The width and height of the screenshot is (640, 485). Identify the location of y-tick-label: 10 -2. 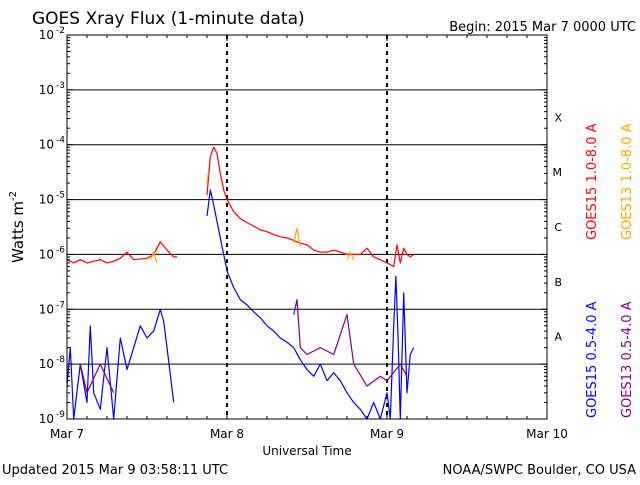
(52, 34).